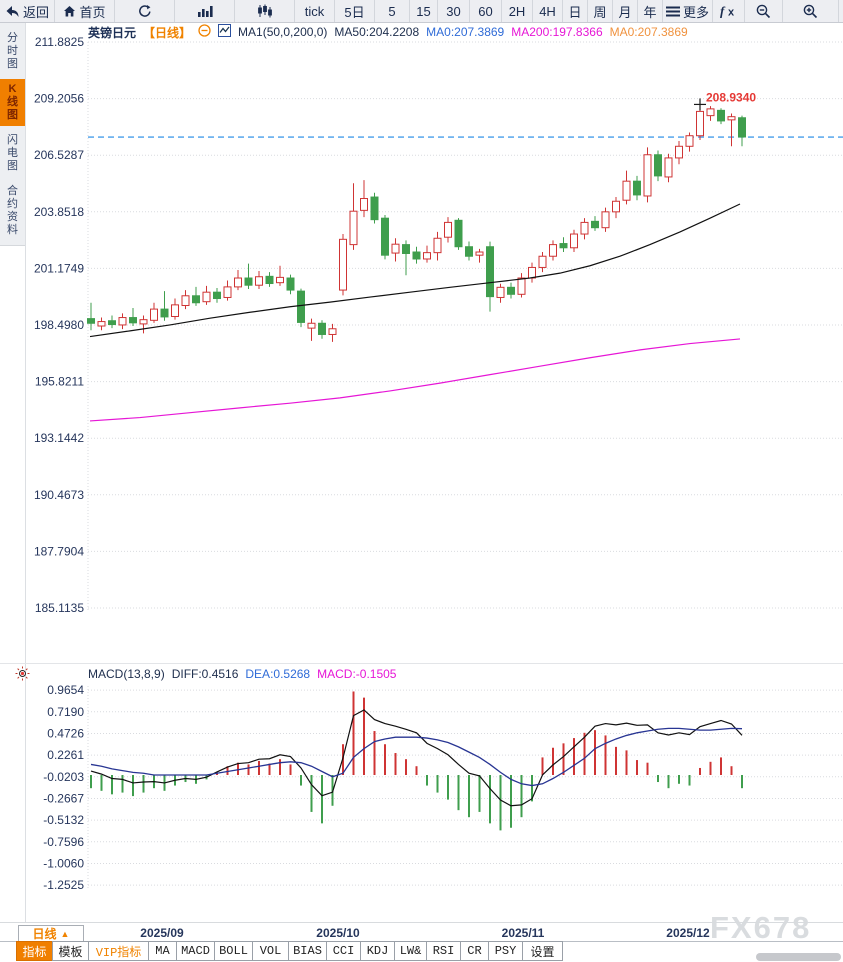 This screenshot has height=962, width=843. Describe the element at coordinates (798, 957) in the screenshot. I see `horizontal-scrollbar-thumb` at that location.